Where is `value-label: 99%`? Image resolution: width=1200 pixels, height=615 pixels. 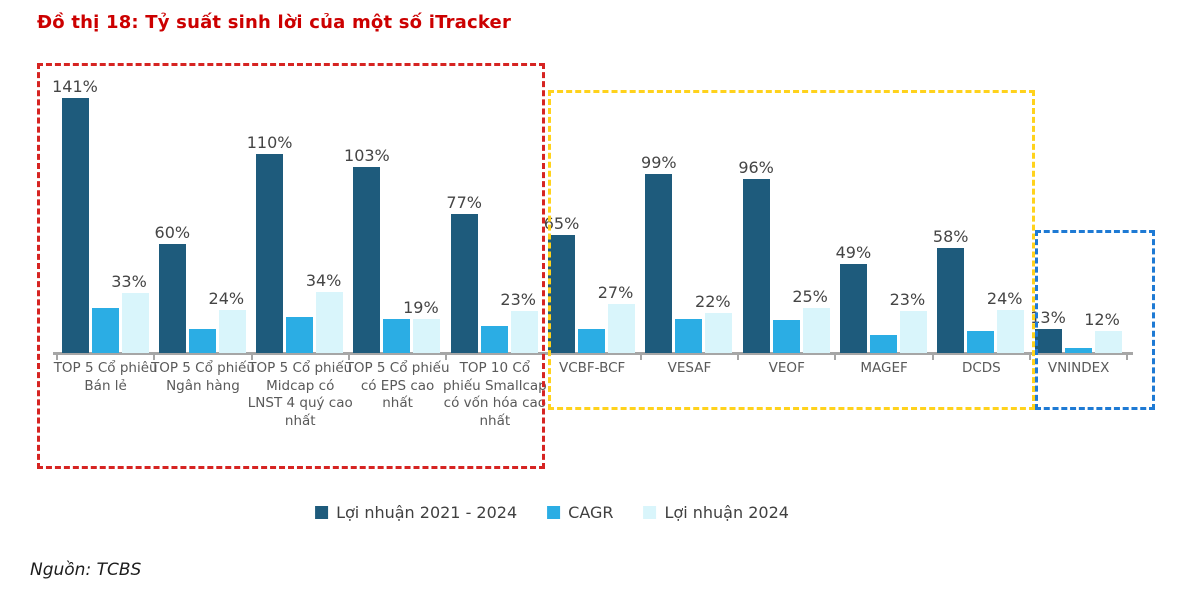 value-label: 99% is located at coordinates (659, 162).